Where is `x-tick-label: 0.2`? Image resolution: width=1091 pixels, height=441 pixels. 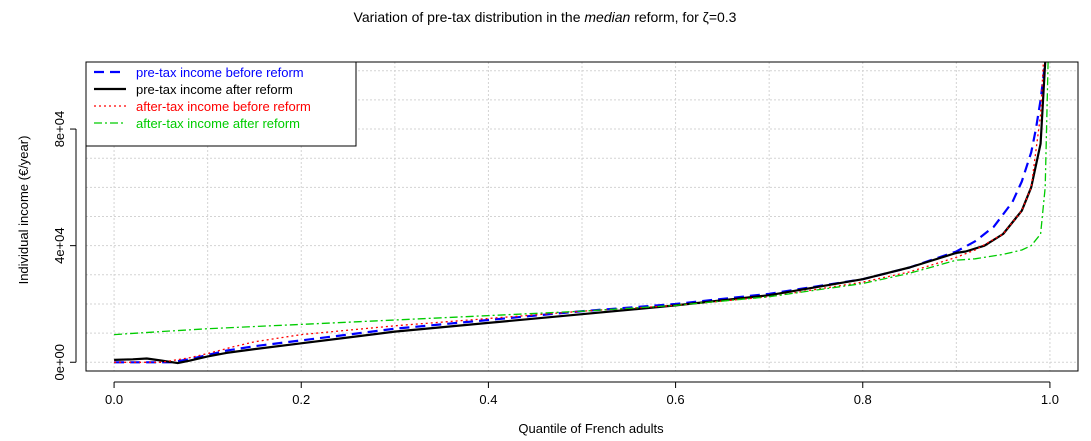
x-tick-label: 0.2 is located at coordinates (301, 399).